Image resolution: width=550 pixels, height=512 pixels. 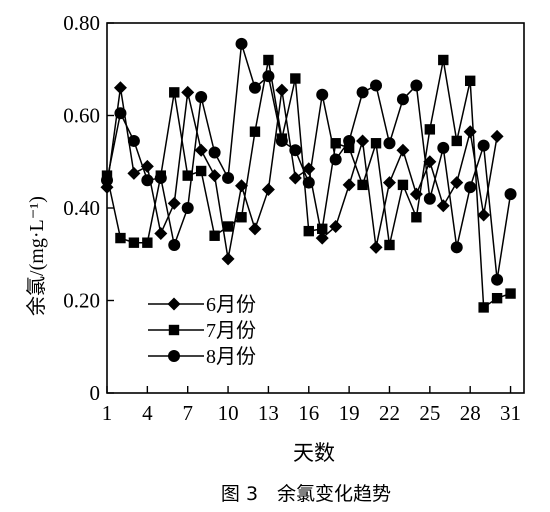 I want to click on x-tick-label: 10, so click(x=228, y=413).